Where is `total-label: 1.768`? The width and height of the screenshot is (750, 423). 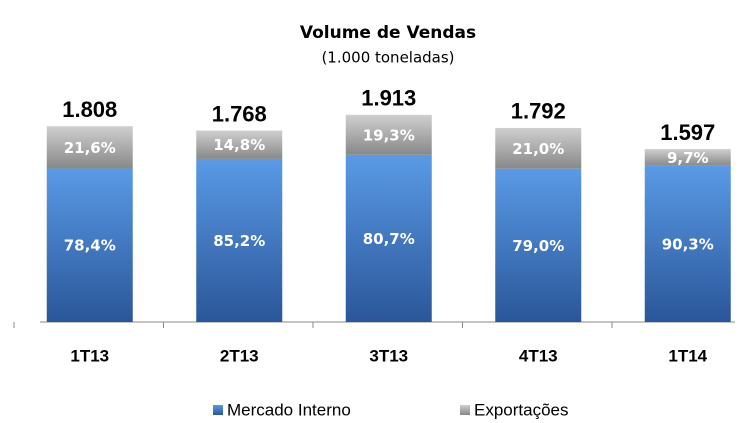 total-label: 1.768 is located at coordinates (239, 113).